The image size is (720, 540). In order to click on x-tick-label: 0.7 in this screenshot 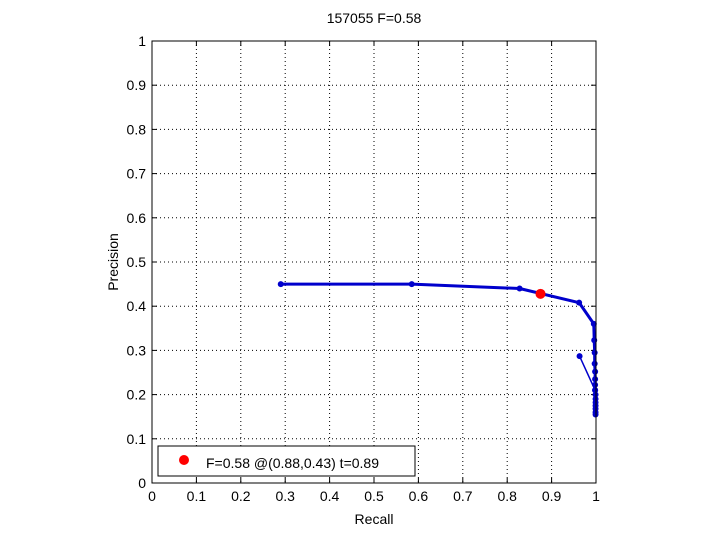, I will do `click(463, 496)`.